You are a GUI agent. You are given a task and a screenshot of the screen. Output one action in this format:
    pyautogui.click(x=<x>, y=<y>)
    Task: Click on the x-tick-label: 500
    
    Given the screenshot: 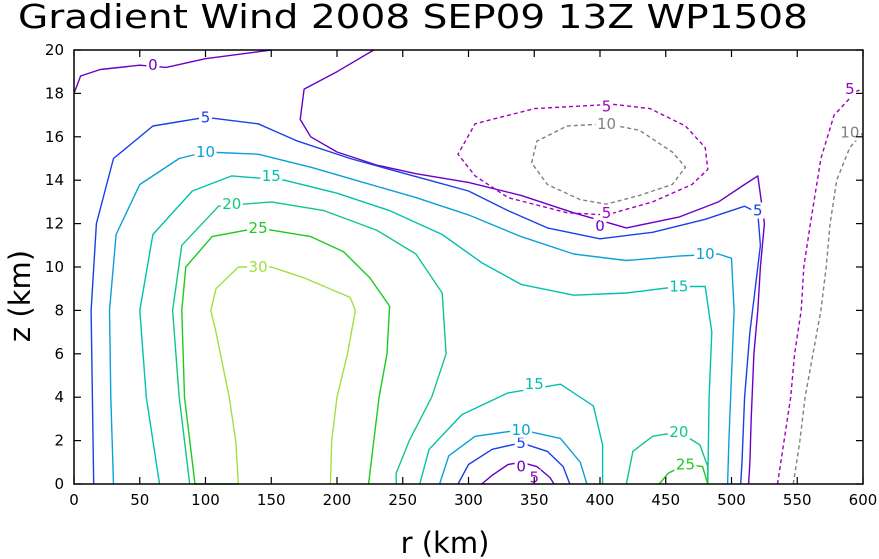 What is the action you would take?
    pyautogui.click(x=731, y=500)
    